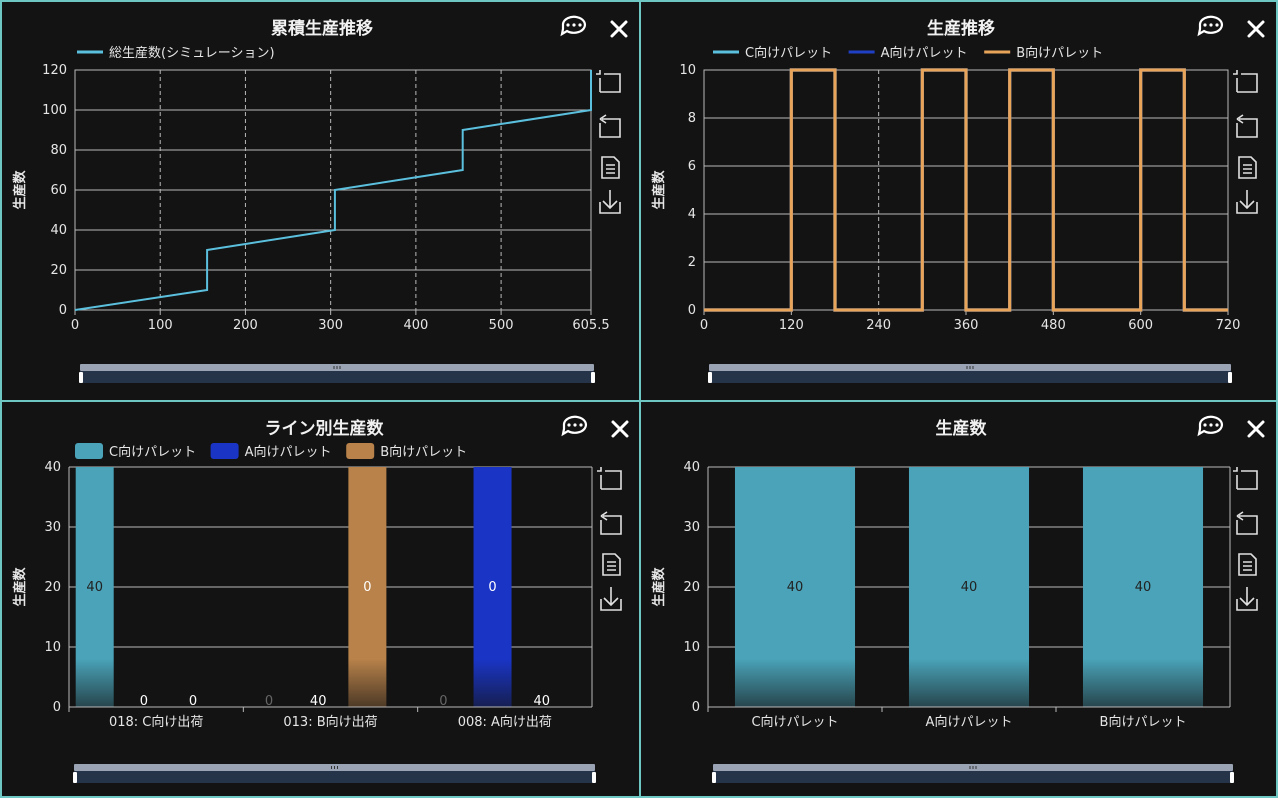 The image size is (1278, 798). Describe the element at coordinates (322, 28) in the screenshot. I see `chart-title: 累積生産推移` at that location.